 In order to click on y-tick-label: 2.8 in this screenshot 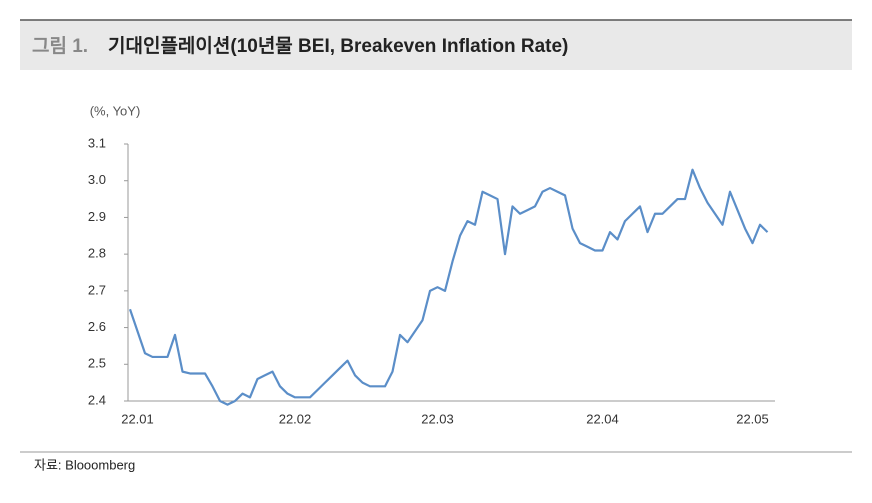, I will do `click(97, 253)`.